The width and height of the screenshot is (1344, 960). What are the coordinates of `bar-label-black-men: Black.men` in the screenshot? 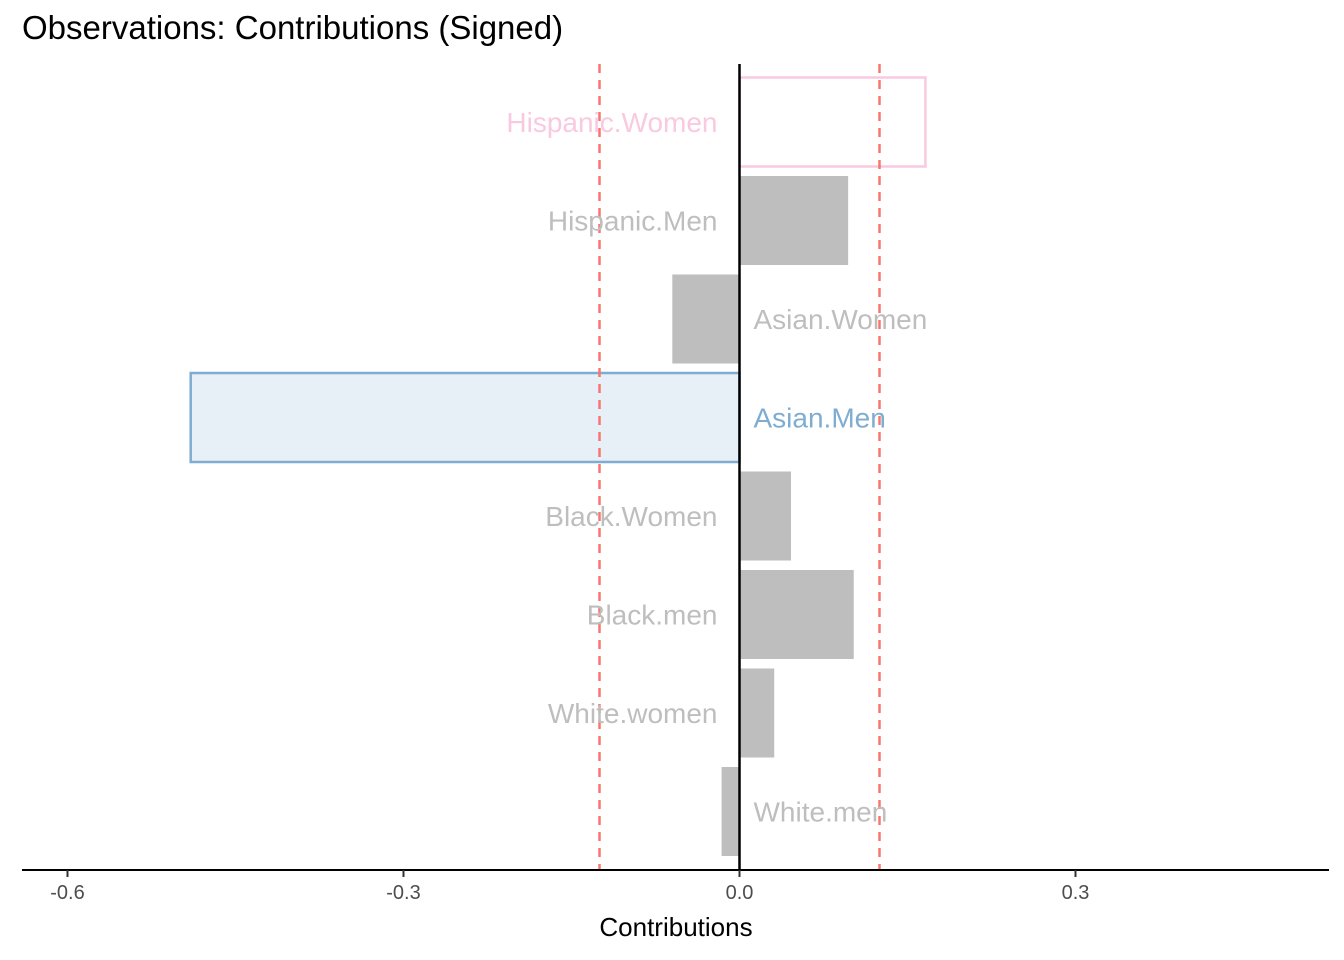 It's located at (652, 615).